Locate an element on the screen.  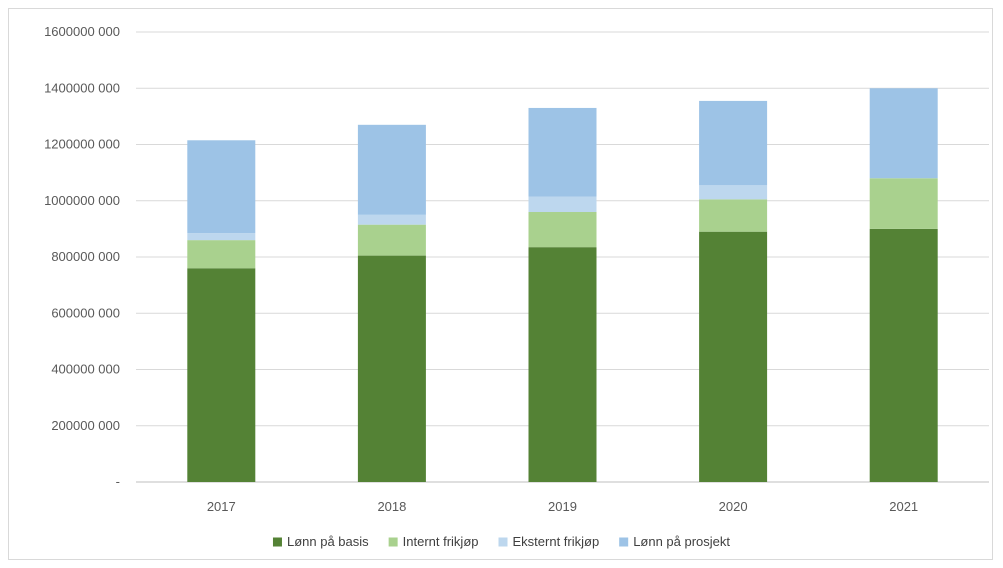
bar-lonn-pa-basis-2020 is located at coordinates (733, 356).